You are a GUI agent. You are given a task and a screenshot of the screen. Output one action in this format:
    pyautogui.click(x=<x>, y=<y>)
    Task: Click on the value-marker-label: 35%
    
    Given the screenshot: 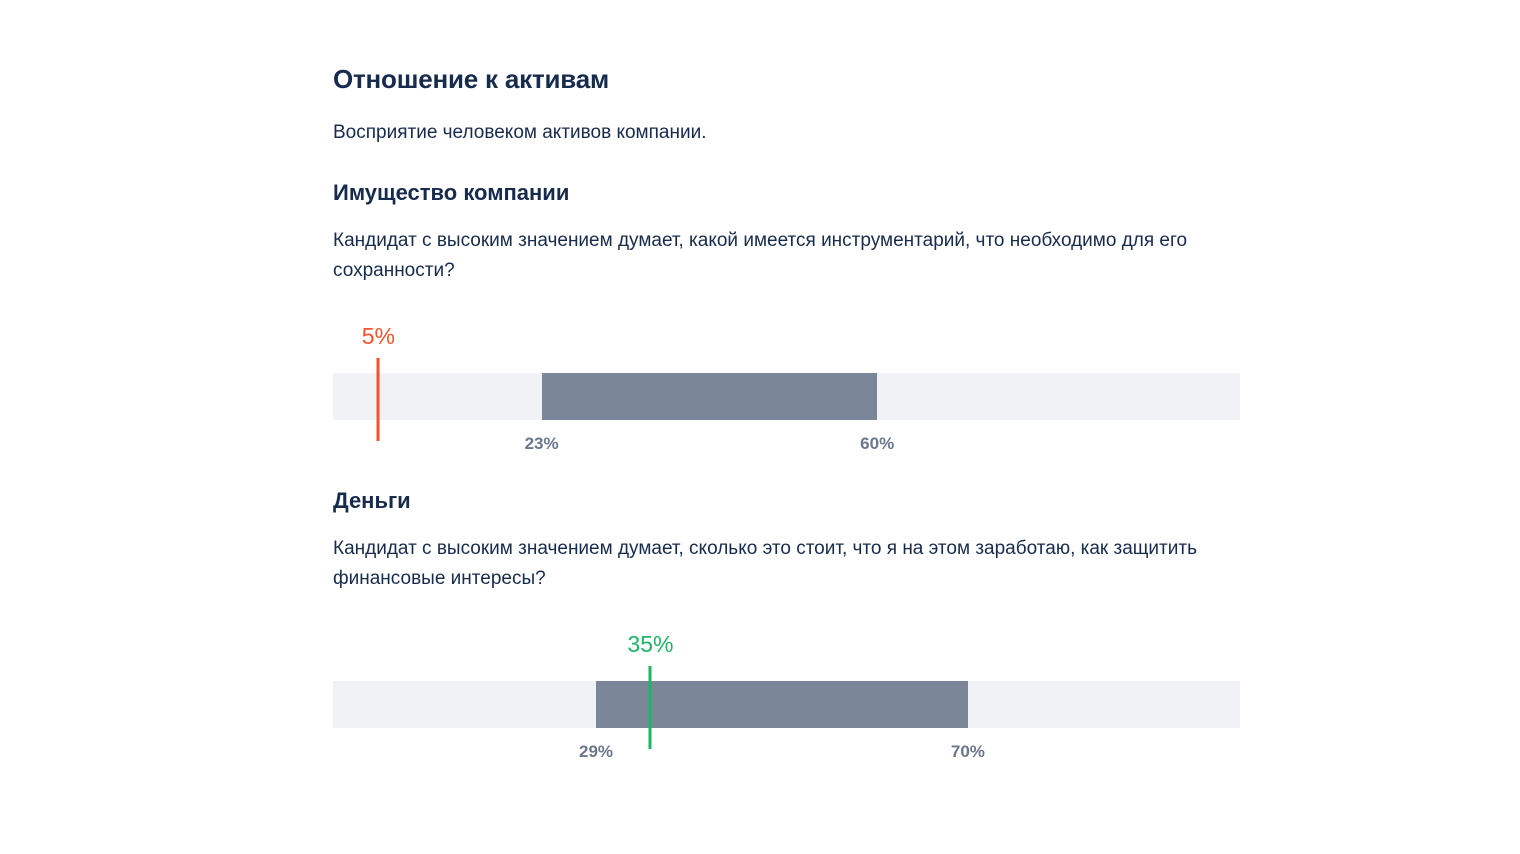 What is the action you would take?
    pyautogui.click(x=650, y=644)
    